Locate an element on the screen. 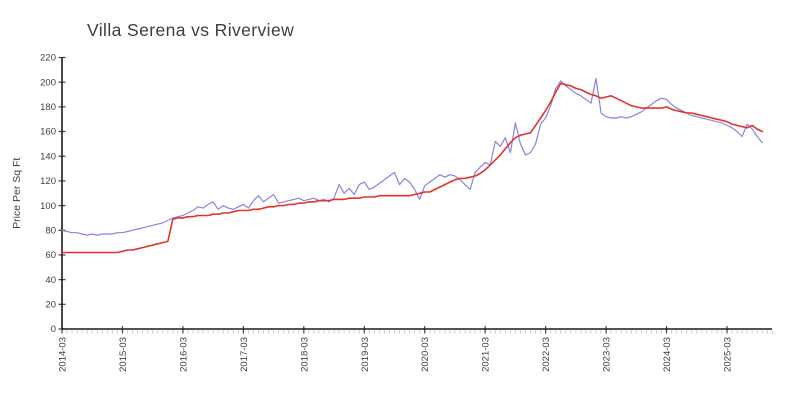  x-tick-label: 2025-03 is located at coordinates (728, 354).